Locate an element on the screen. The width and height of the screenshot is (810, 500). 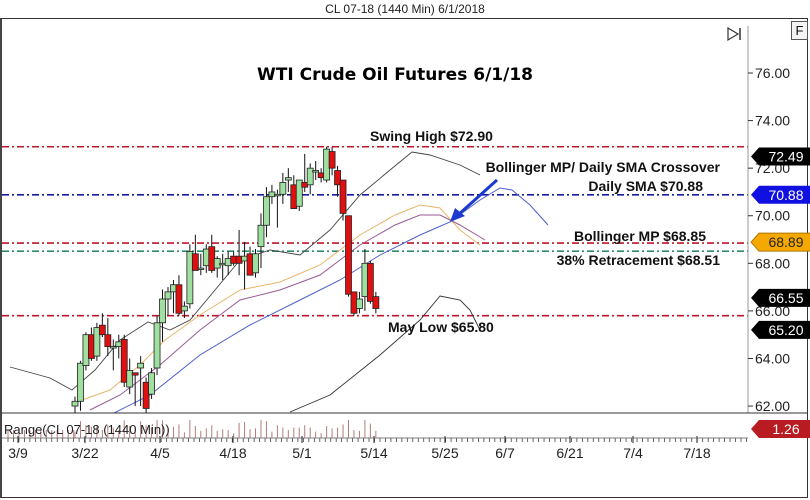
bollinger-mp-label: Bollinger MP $68.85 is located at coordinates (640, 236).